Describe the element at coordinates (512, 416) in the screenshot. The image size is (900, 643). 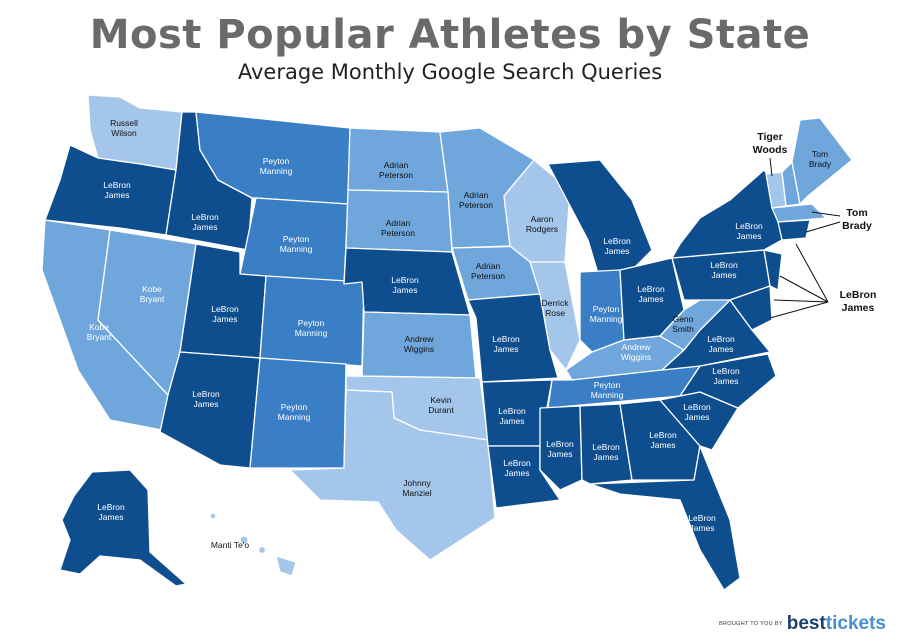
I see `label-ar: LeBron James` at that location.